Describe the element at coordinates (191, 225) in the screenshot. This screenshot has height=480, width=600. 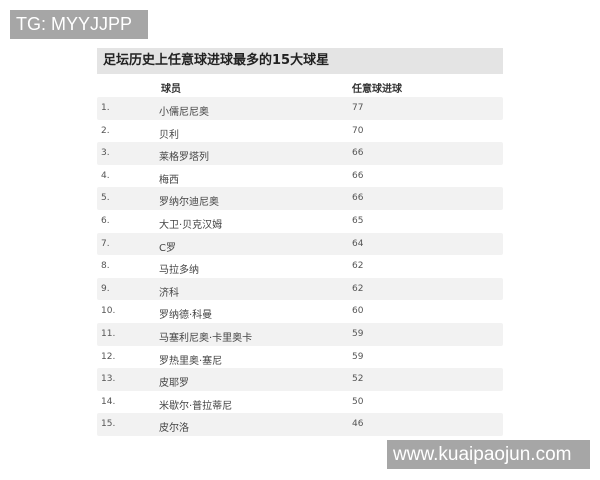
I see `player-cell: 大卫·贝克汉姆` at that location.